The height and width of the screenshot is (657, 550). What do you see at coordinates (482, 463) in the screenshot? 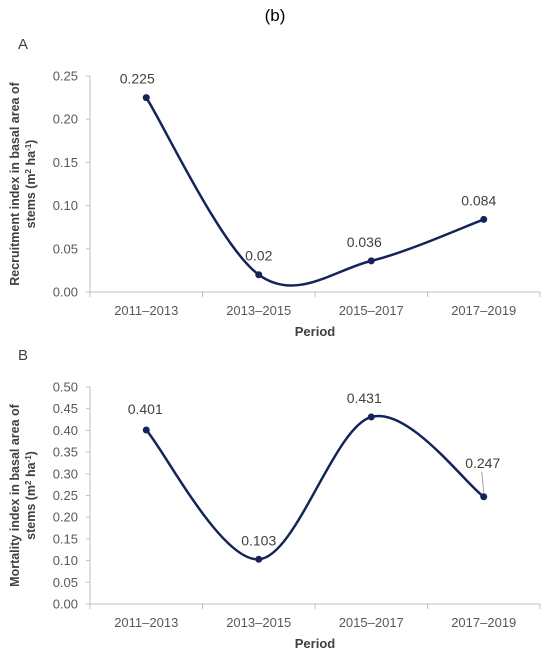
I see `data-label: 0.247` at bounding box center [482, 463].